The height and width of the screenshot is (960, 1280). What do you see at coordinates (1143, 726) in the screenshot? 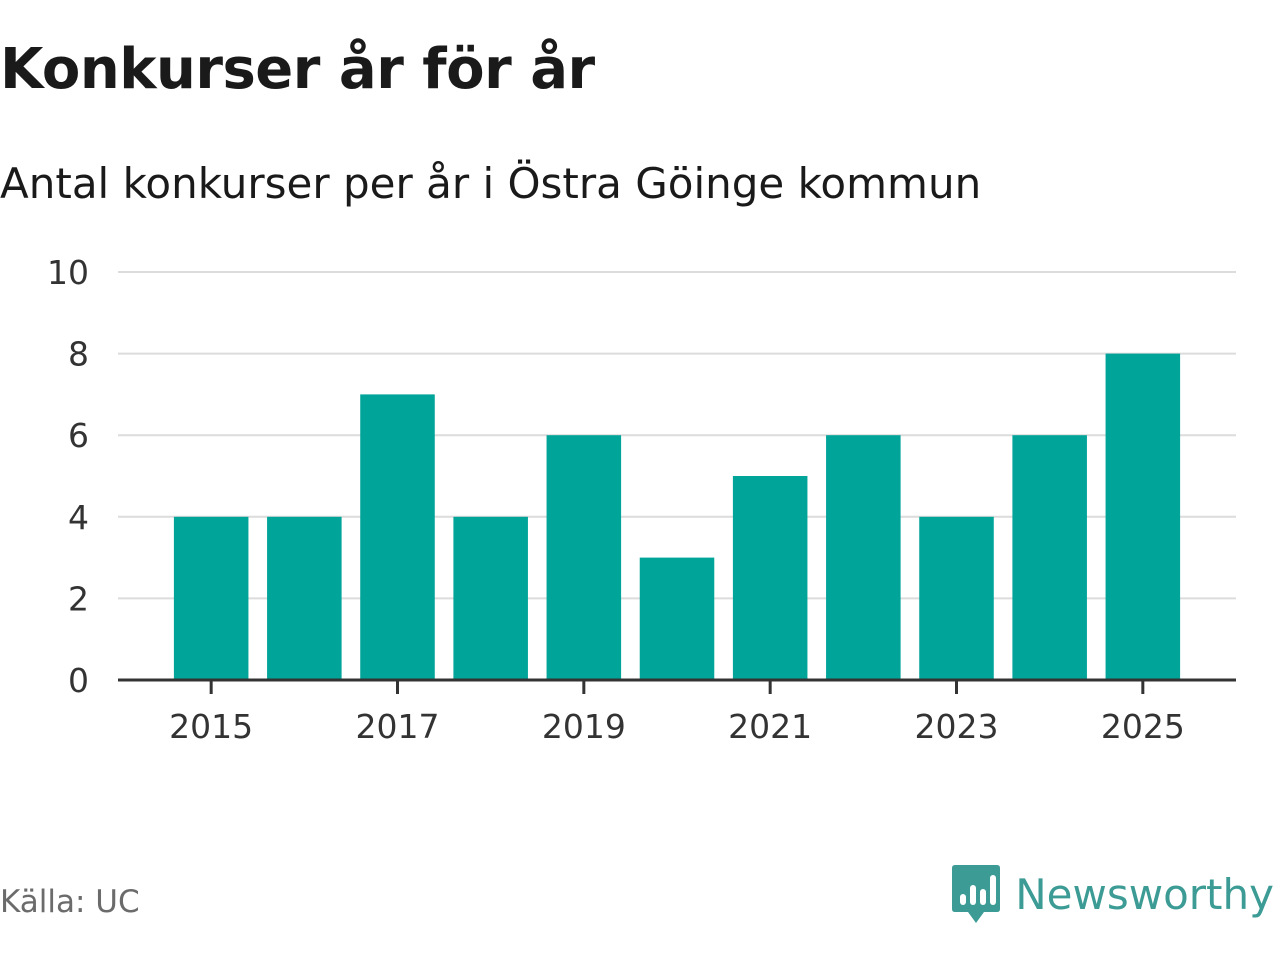
I see `x-tick-label: 2025` at bounding box center [1143, 726].